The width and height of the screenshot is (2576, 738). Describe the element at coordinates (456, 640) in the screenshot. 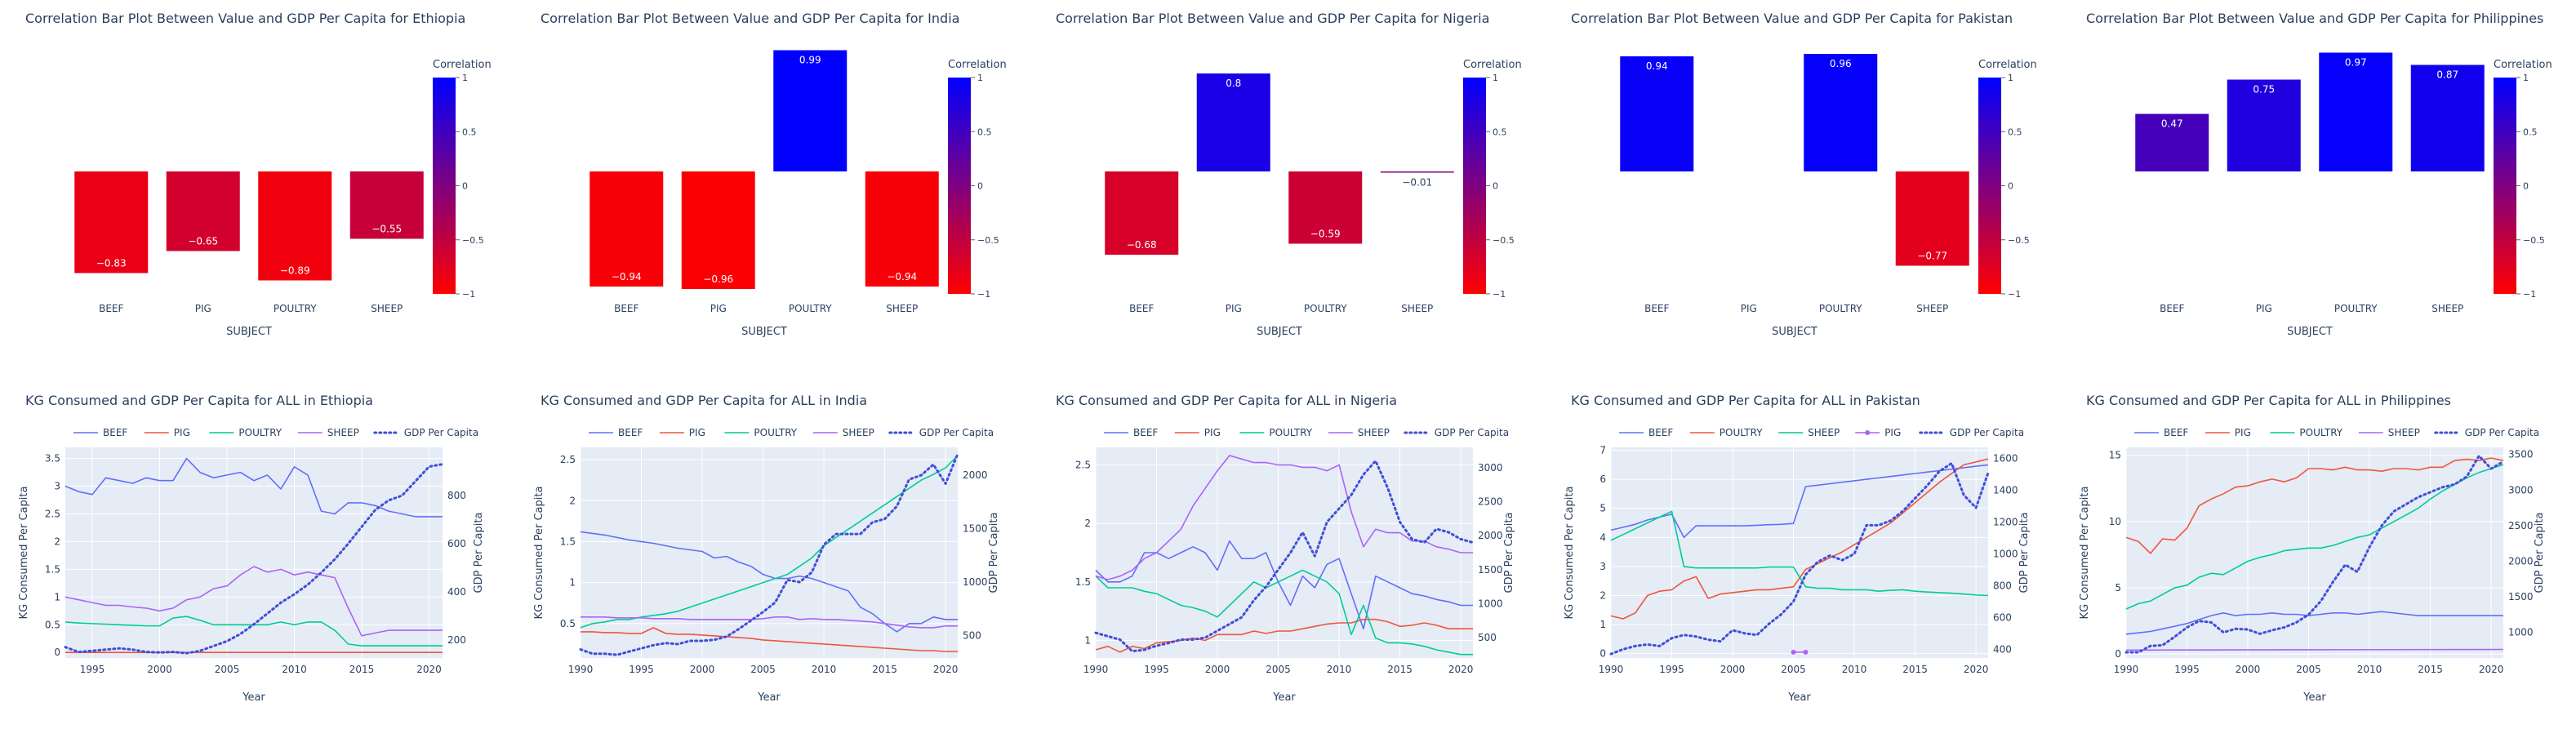

I see `y2-tick-label: 200` at that location.